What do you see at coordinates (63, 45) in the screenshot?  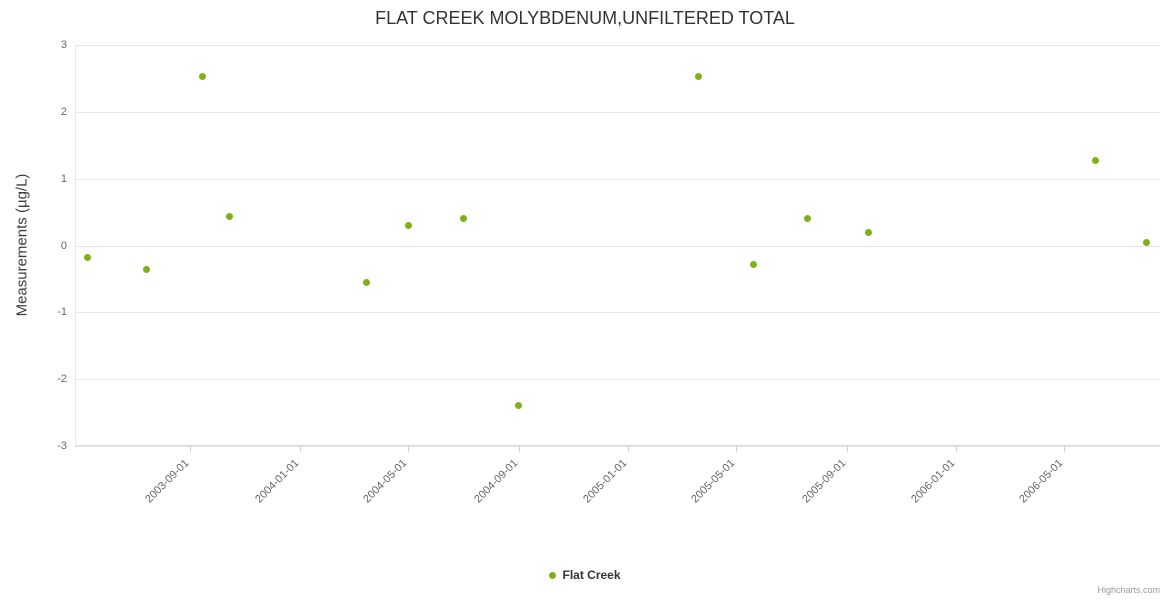 I see `y-tick-label: 3` at bounding box center [63, 45].